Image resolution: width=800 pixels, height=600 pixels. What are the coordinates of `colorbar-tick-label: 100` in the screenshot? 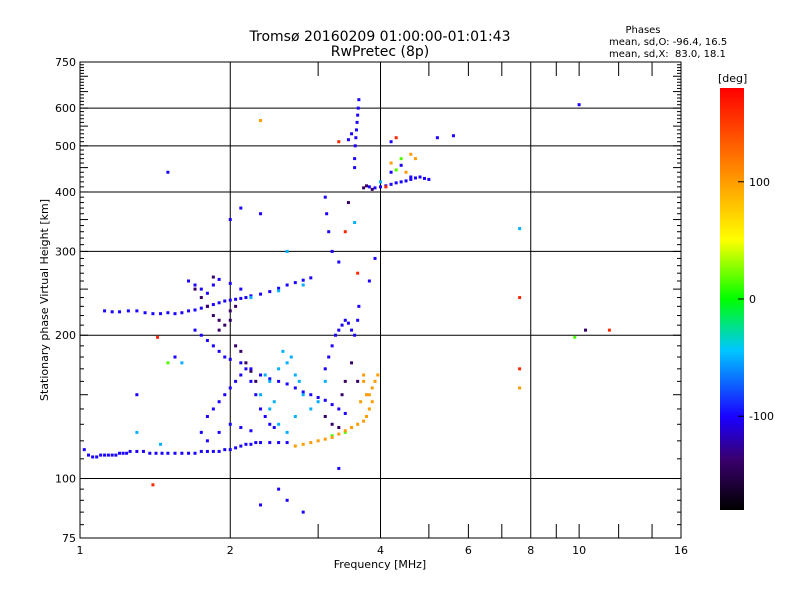 It's located at (759, 182).